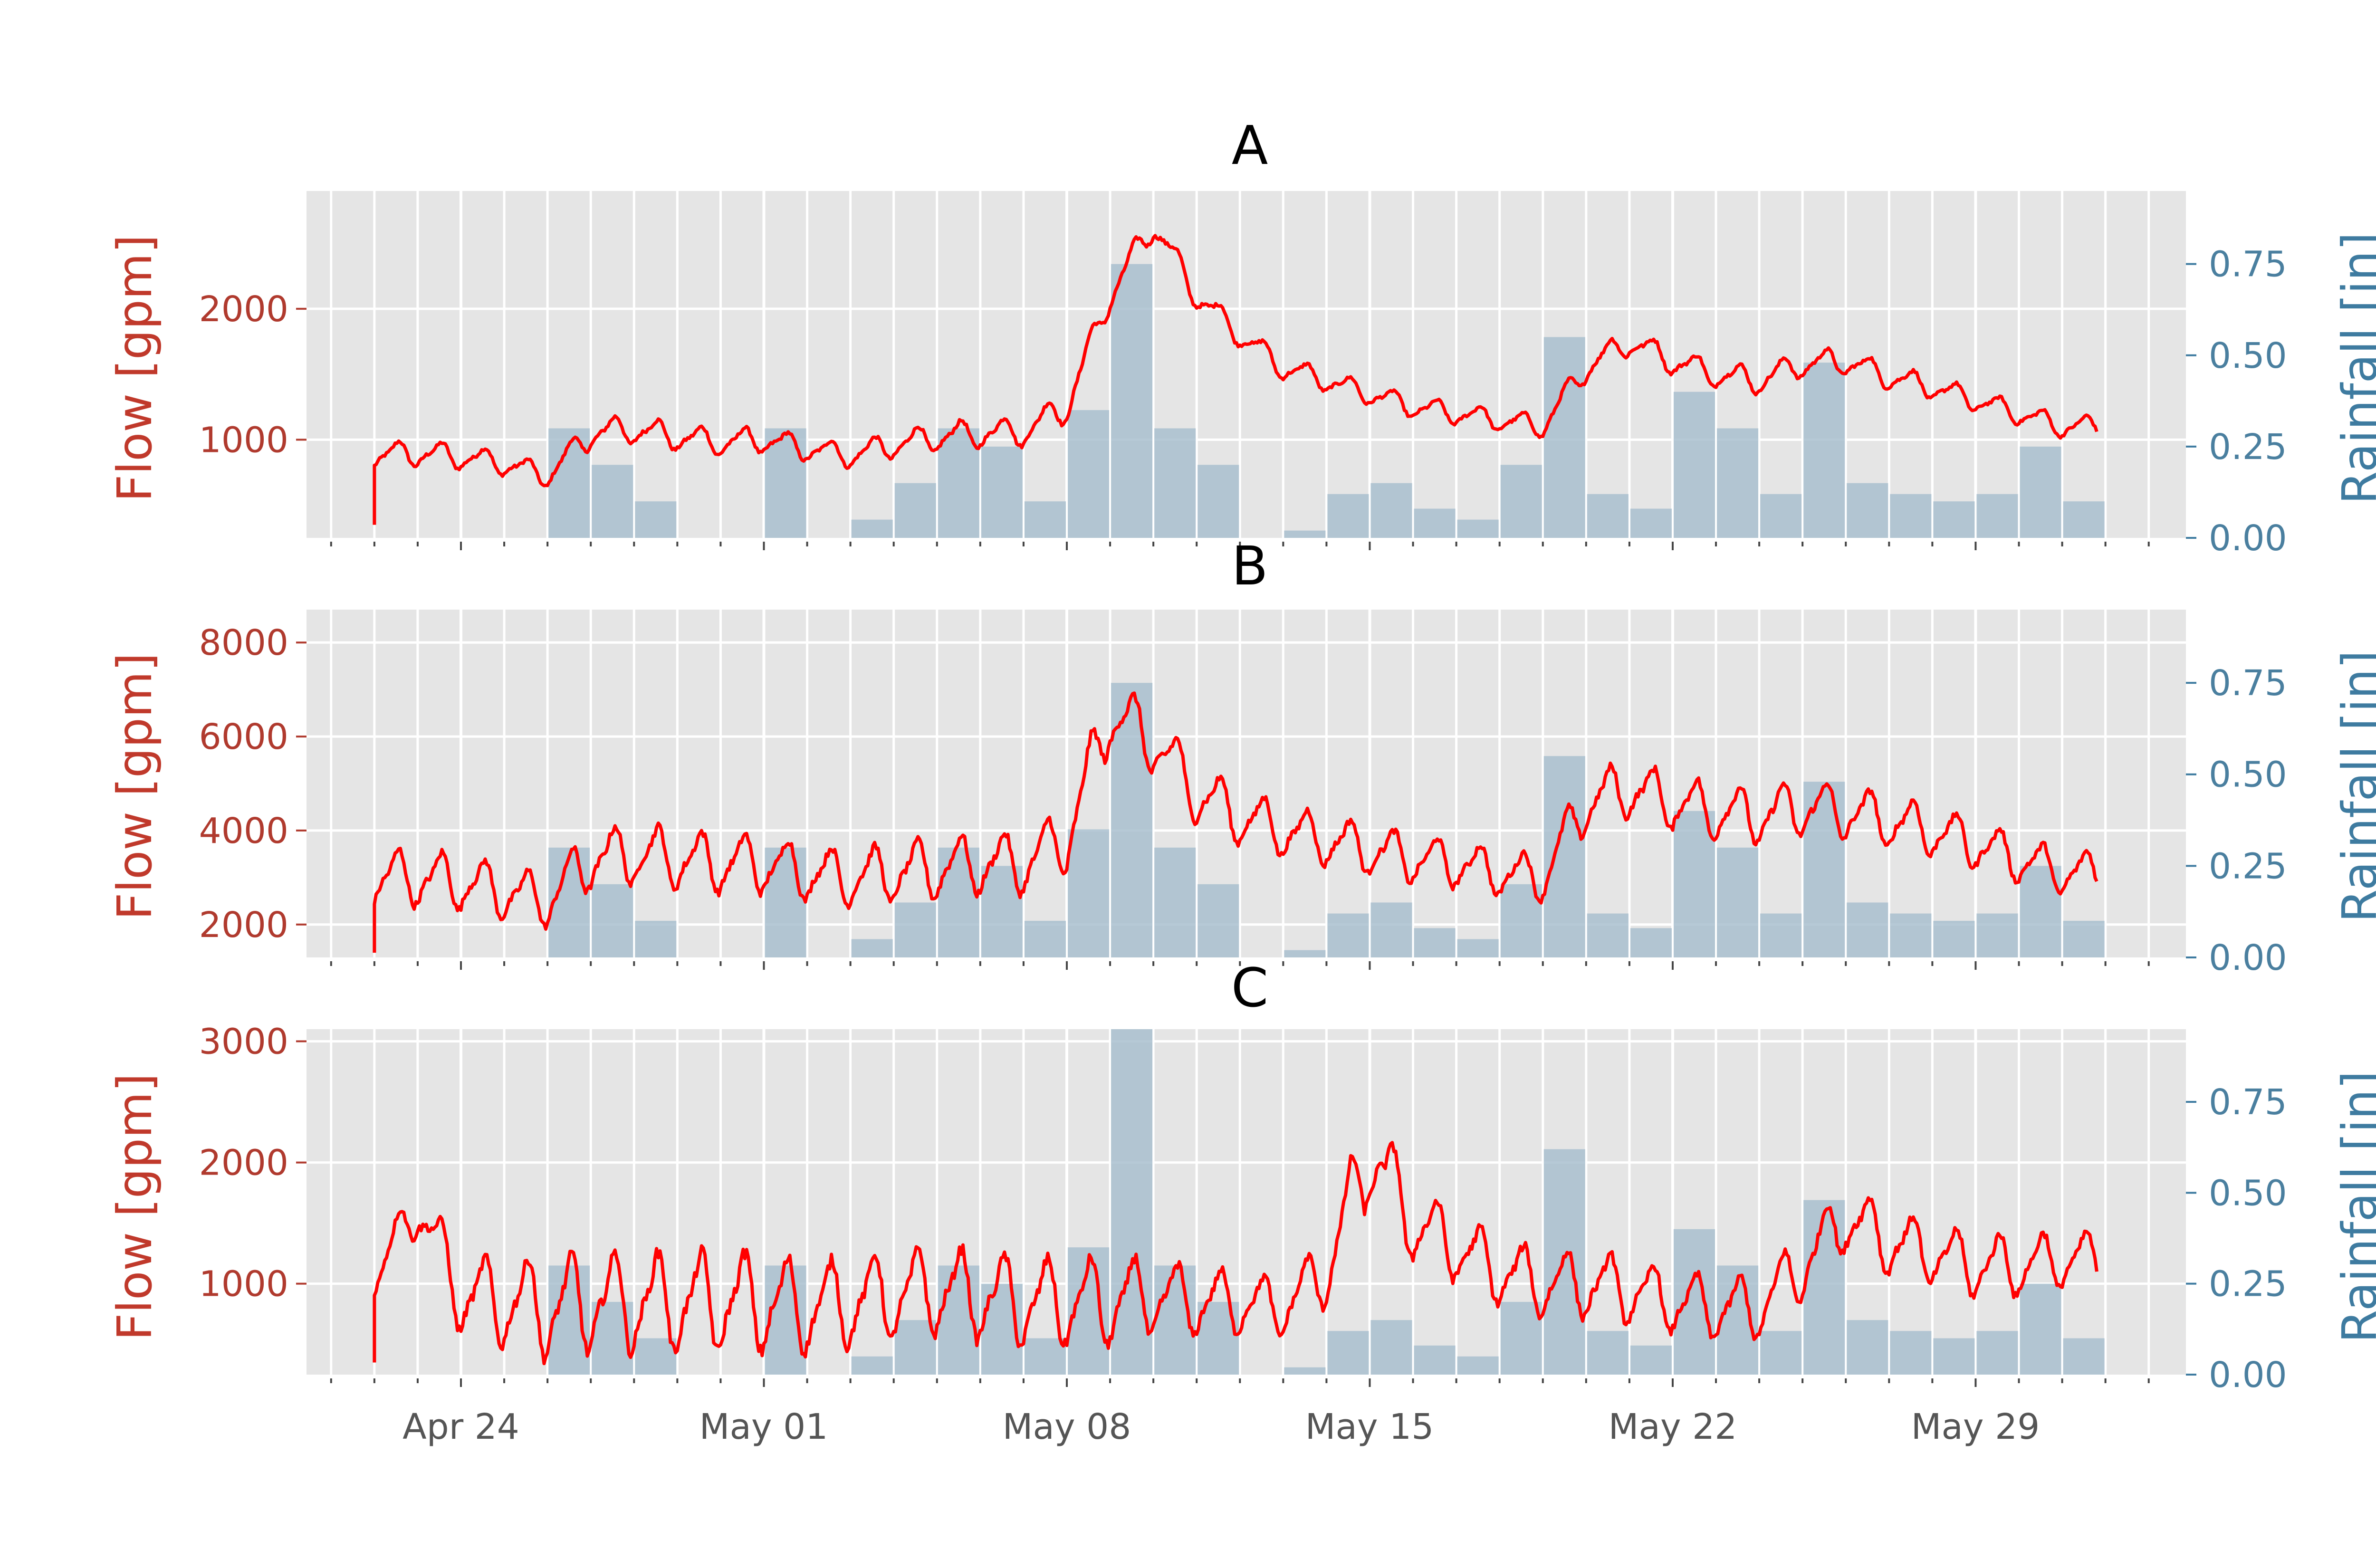 Image resolution: width=2376 pixels, height=1568 pixels. Describe the element at coordinates (243, 440) in the screenshot. I see `flow-tick-label: 1000` at that location.